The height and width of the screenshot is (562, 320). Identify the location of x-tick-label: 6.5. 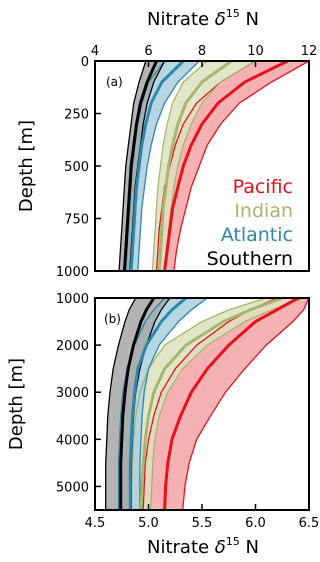
(309, 523).